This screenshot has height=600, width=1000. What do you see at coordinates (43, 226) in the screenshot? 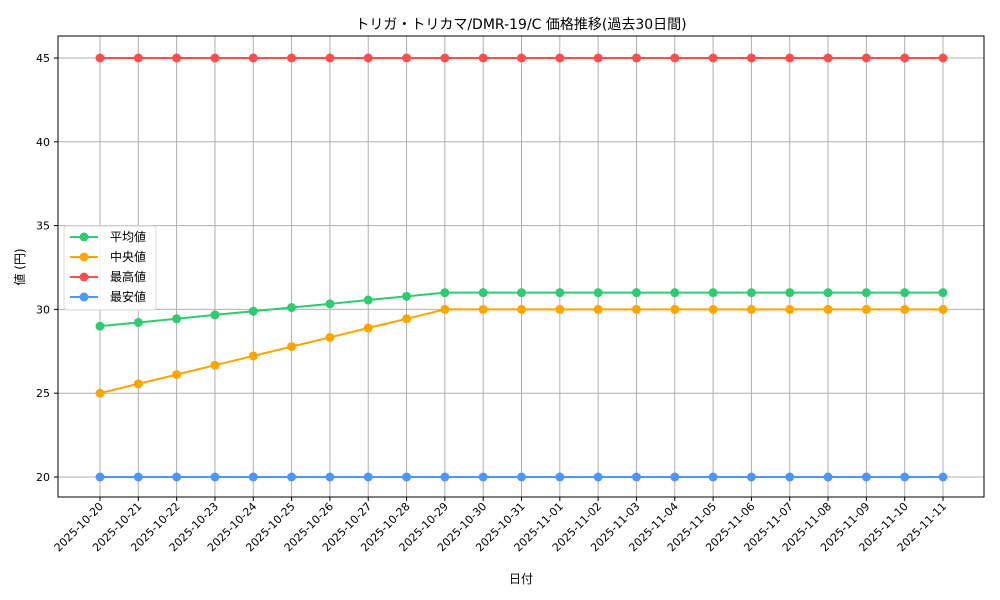
I see `y-tick-label: 35` at bounding box center [43, 226].